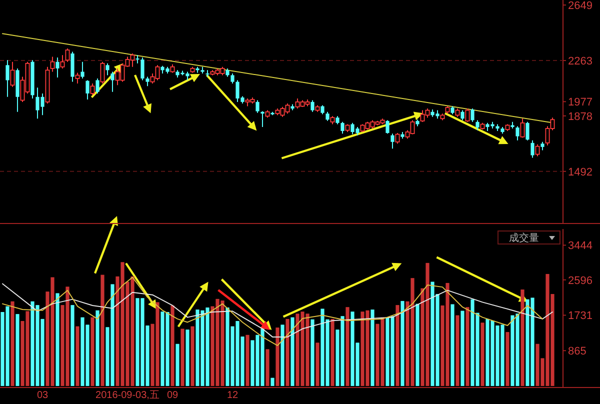 The height and width of the screenshot is (404, 600). I want to click on annotation: 成交量, so click(524, 238).